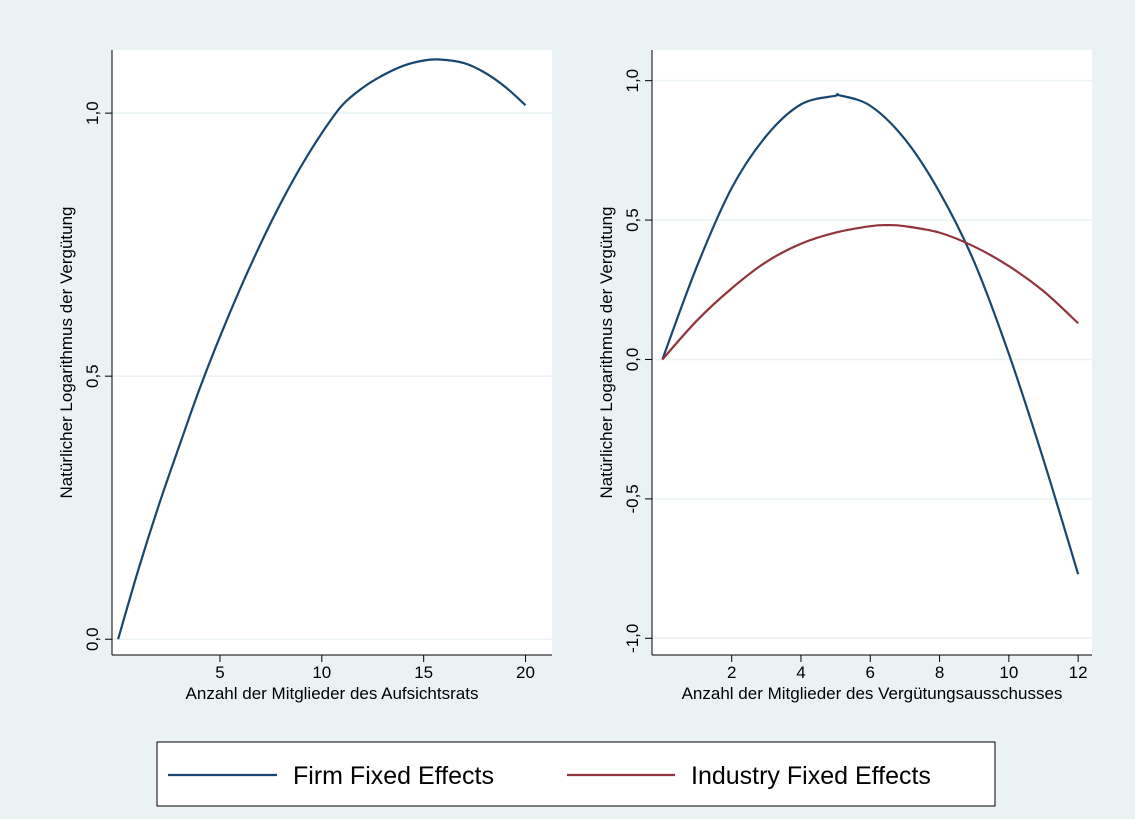  Describe the element at coordinates (375, 668) in the screenshot. I see `left-x-ticks: 5 10 15 20` at that location.